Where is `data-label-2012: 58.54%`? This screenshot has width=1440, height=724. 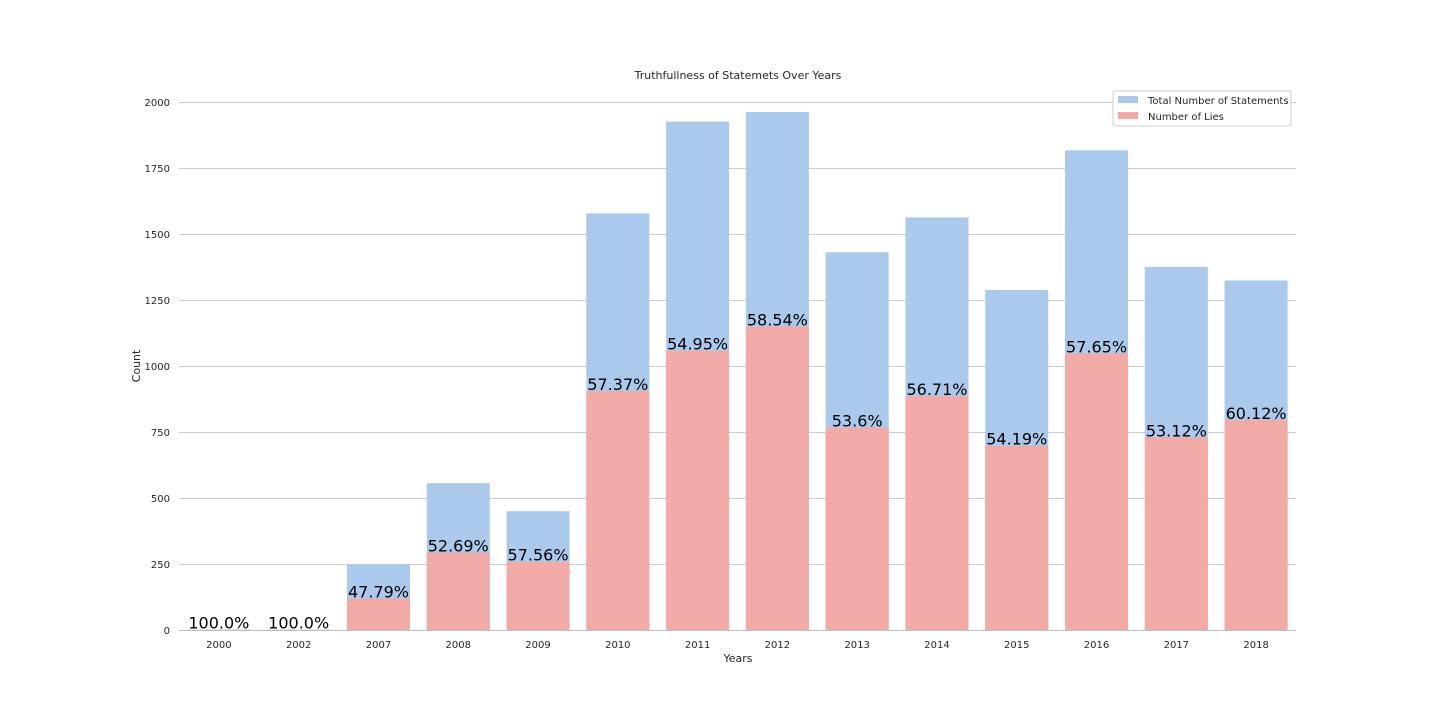
data-label-2012: 58.54% is located at coordinates (777, 320).